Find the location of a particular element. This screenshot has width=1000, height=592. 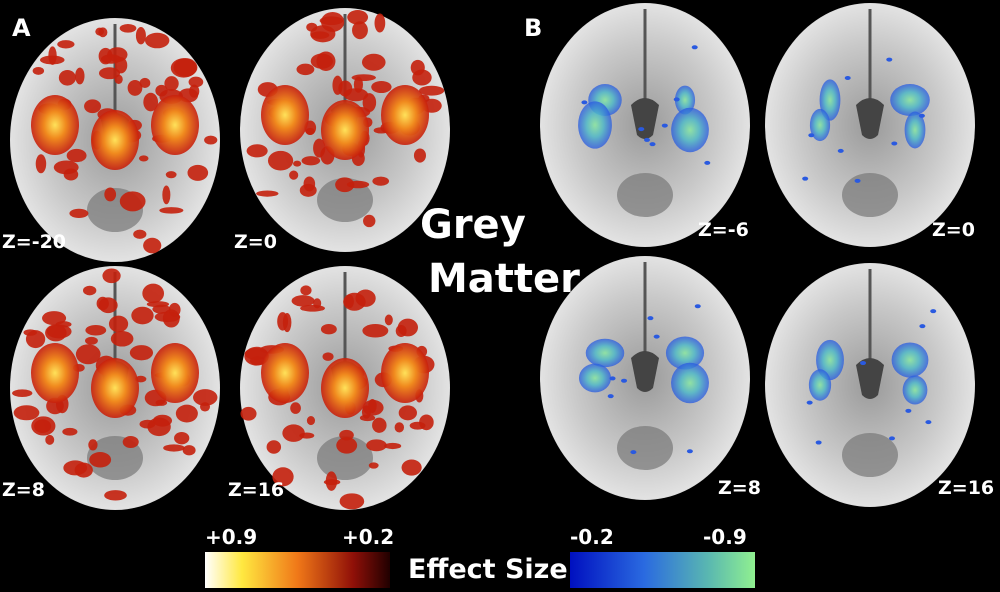

brain-slice: Z=8 is located at coordinates (111, 388).